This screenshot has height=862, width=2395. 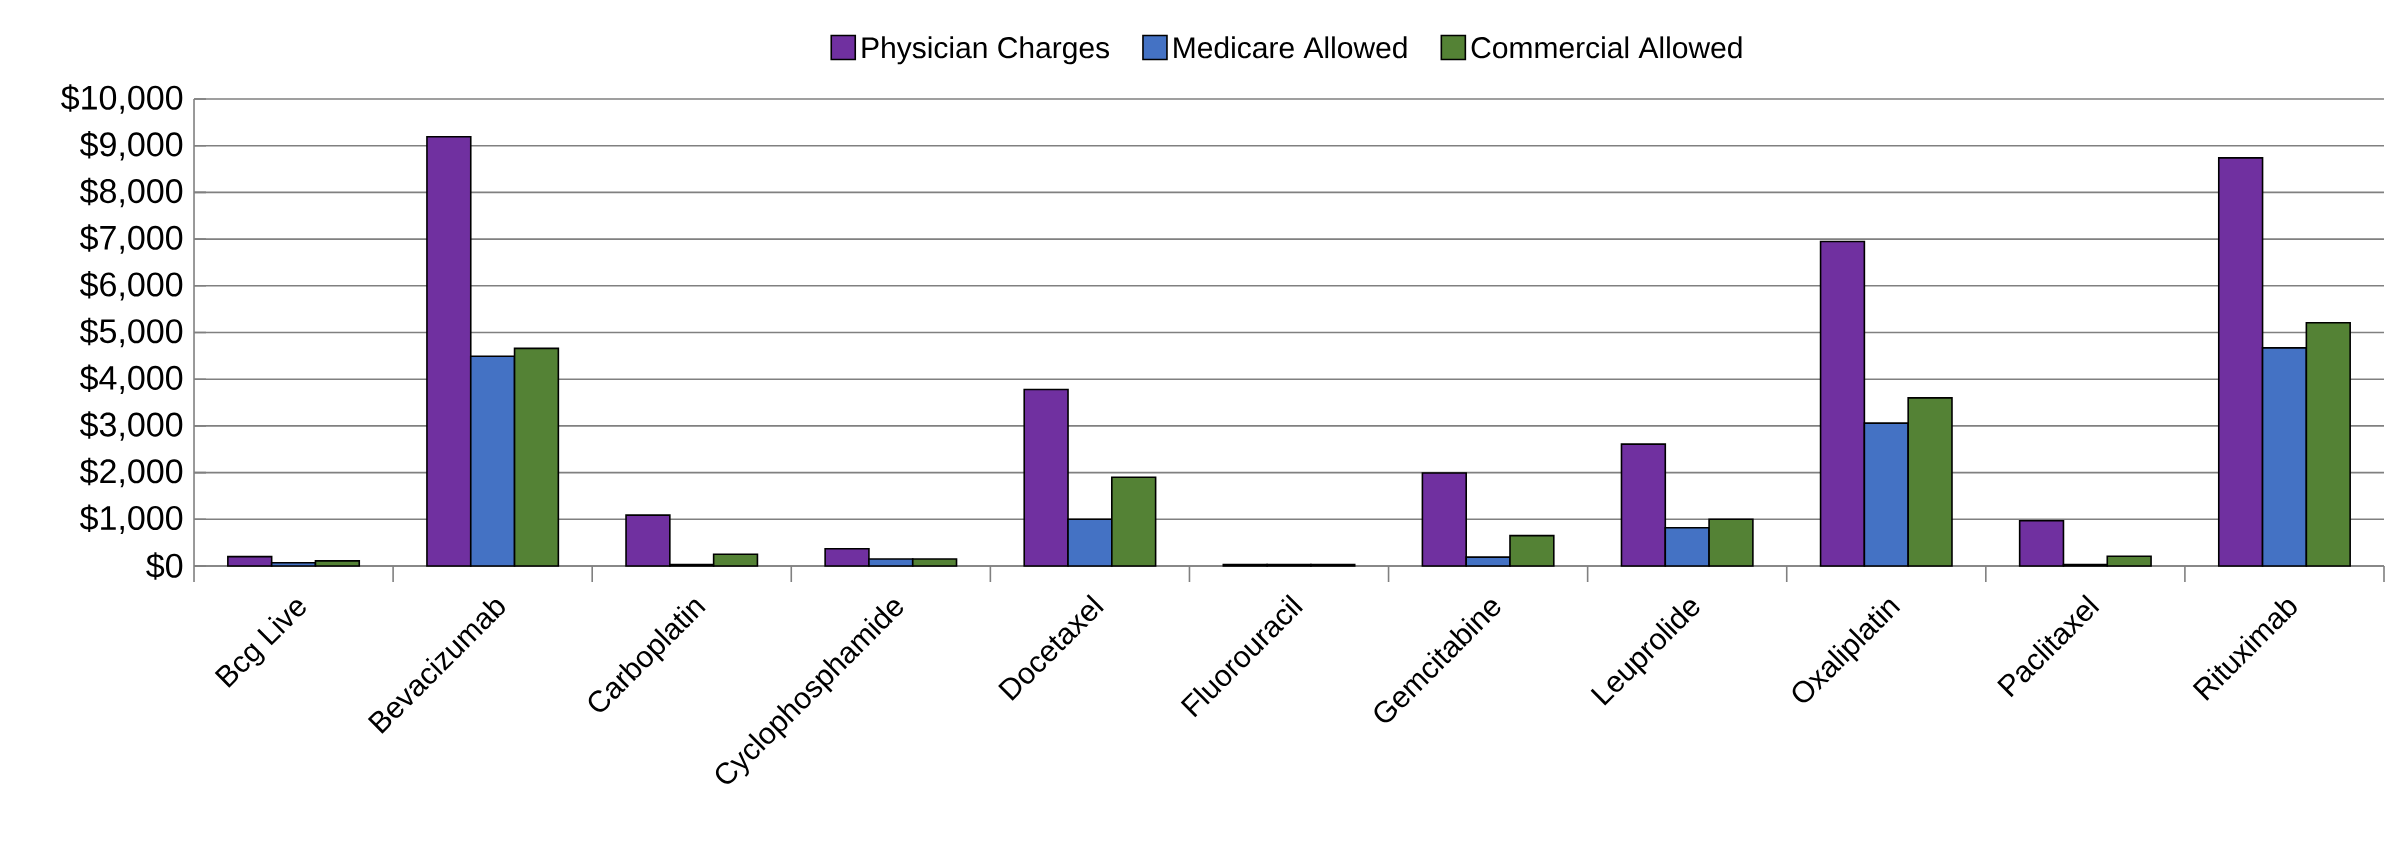 What do you see at coordinates (131, 379) in the screenshot?
I see `y-tick-label: $4,000` at bounding box center [131, 379].